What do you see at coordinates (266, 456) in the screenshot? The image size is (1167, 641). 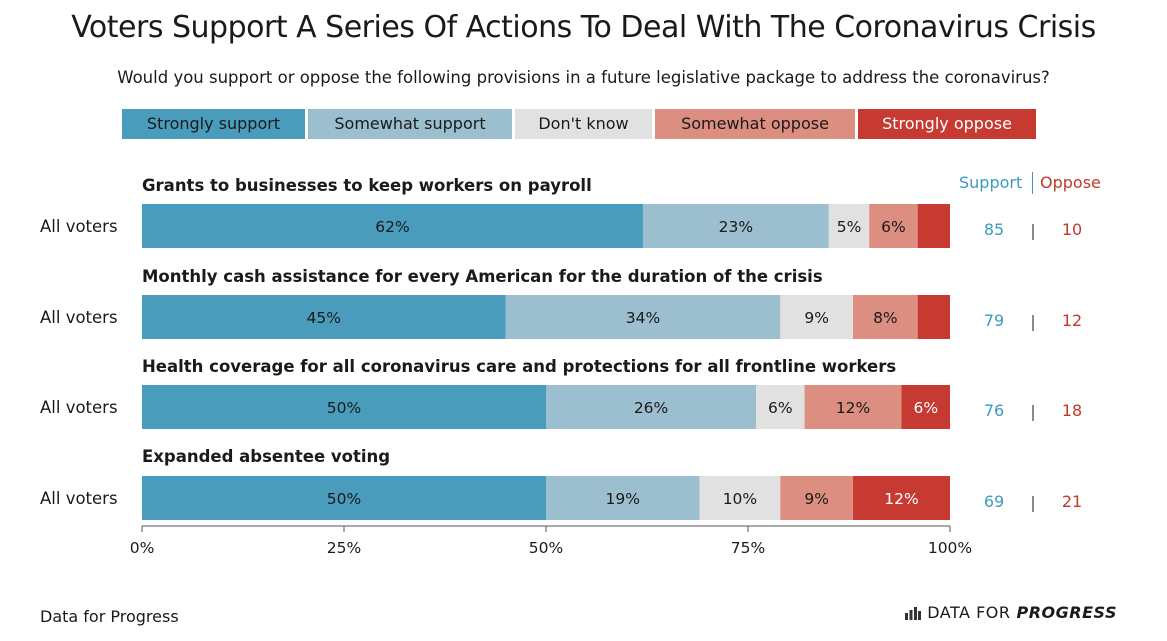 I see `question-label: Expanded absentee voting` at bounding box center [266, 456].